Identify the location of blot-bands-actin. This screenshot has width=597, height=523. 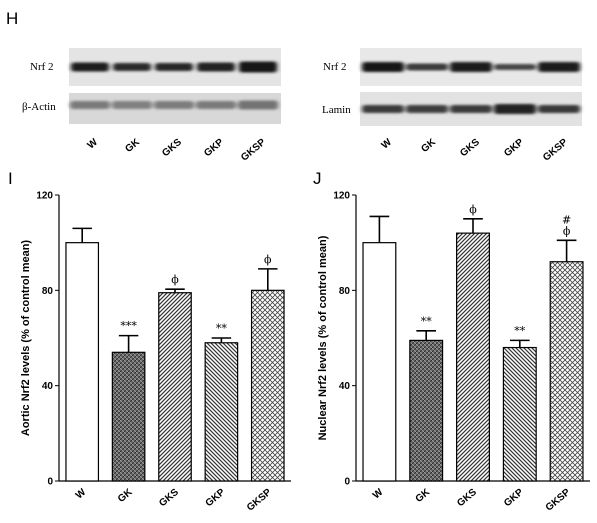
(174, 105).